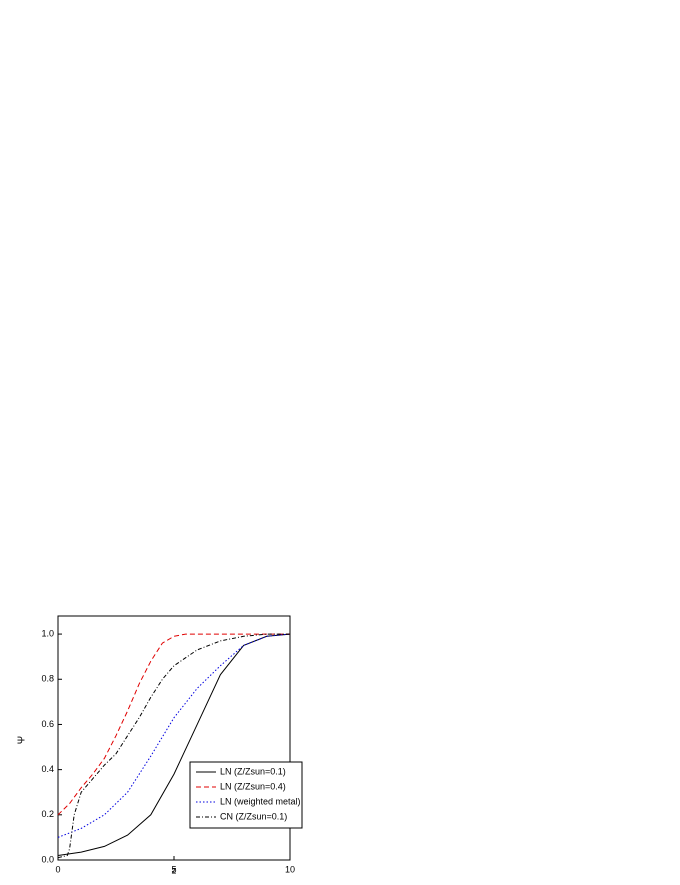 Image resolution: width=680 pixels, height=885 pixels. I want to click on x-axis-label: z, so click(174, 871).